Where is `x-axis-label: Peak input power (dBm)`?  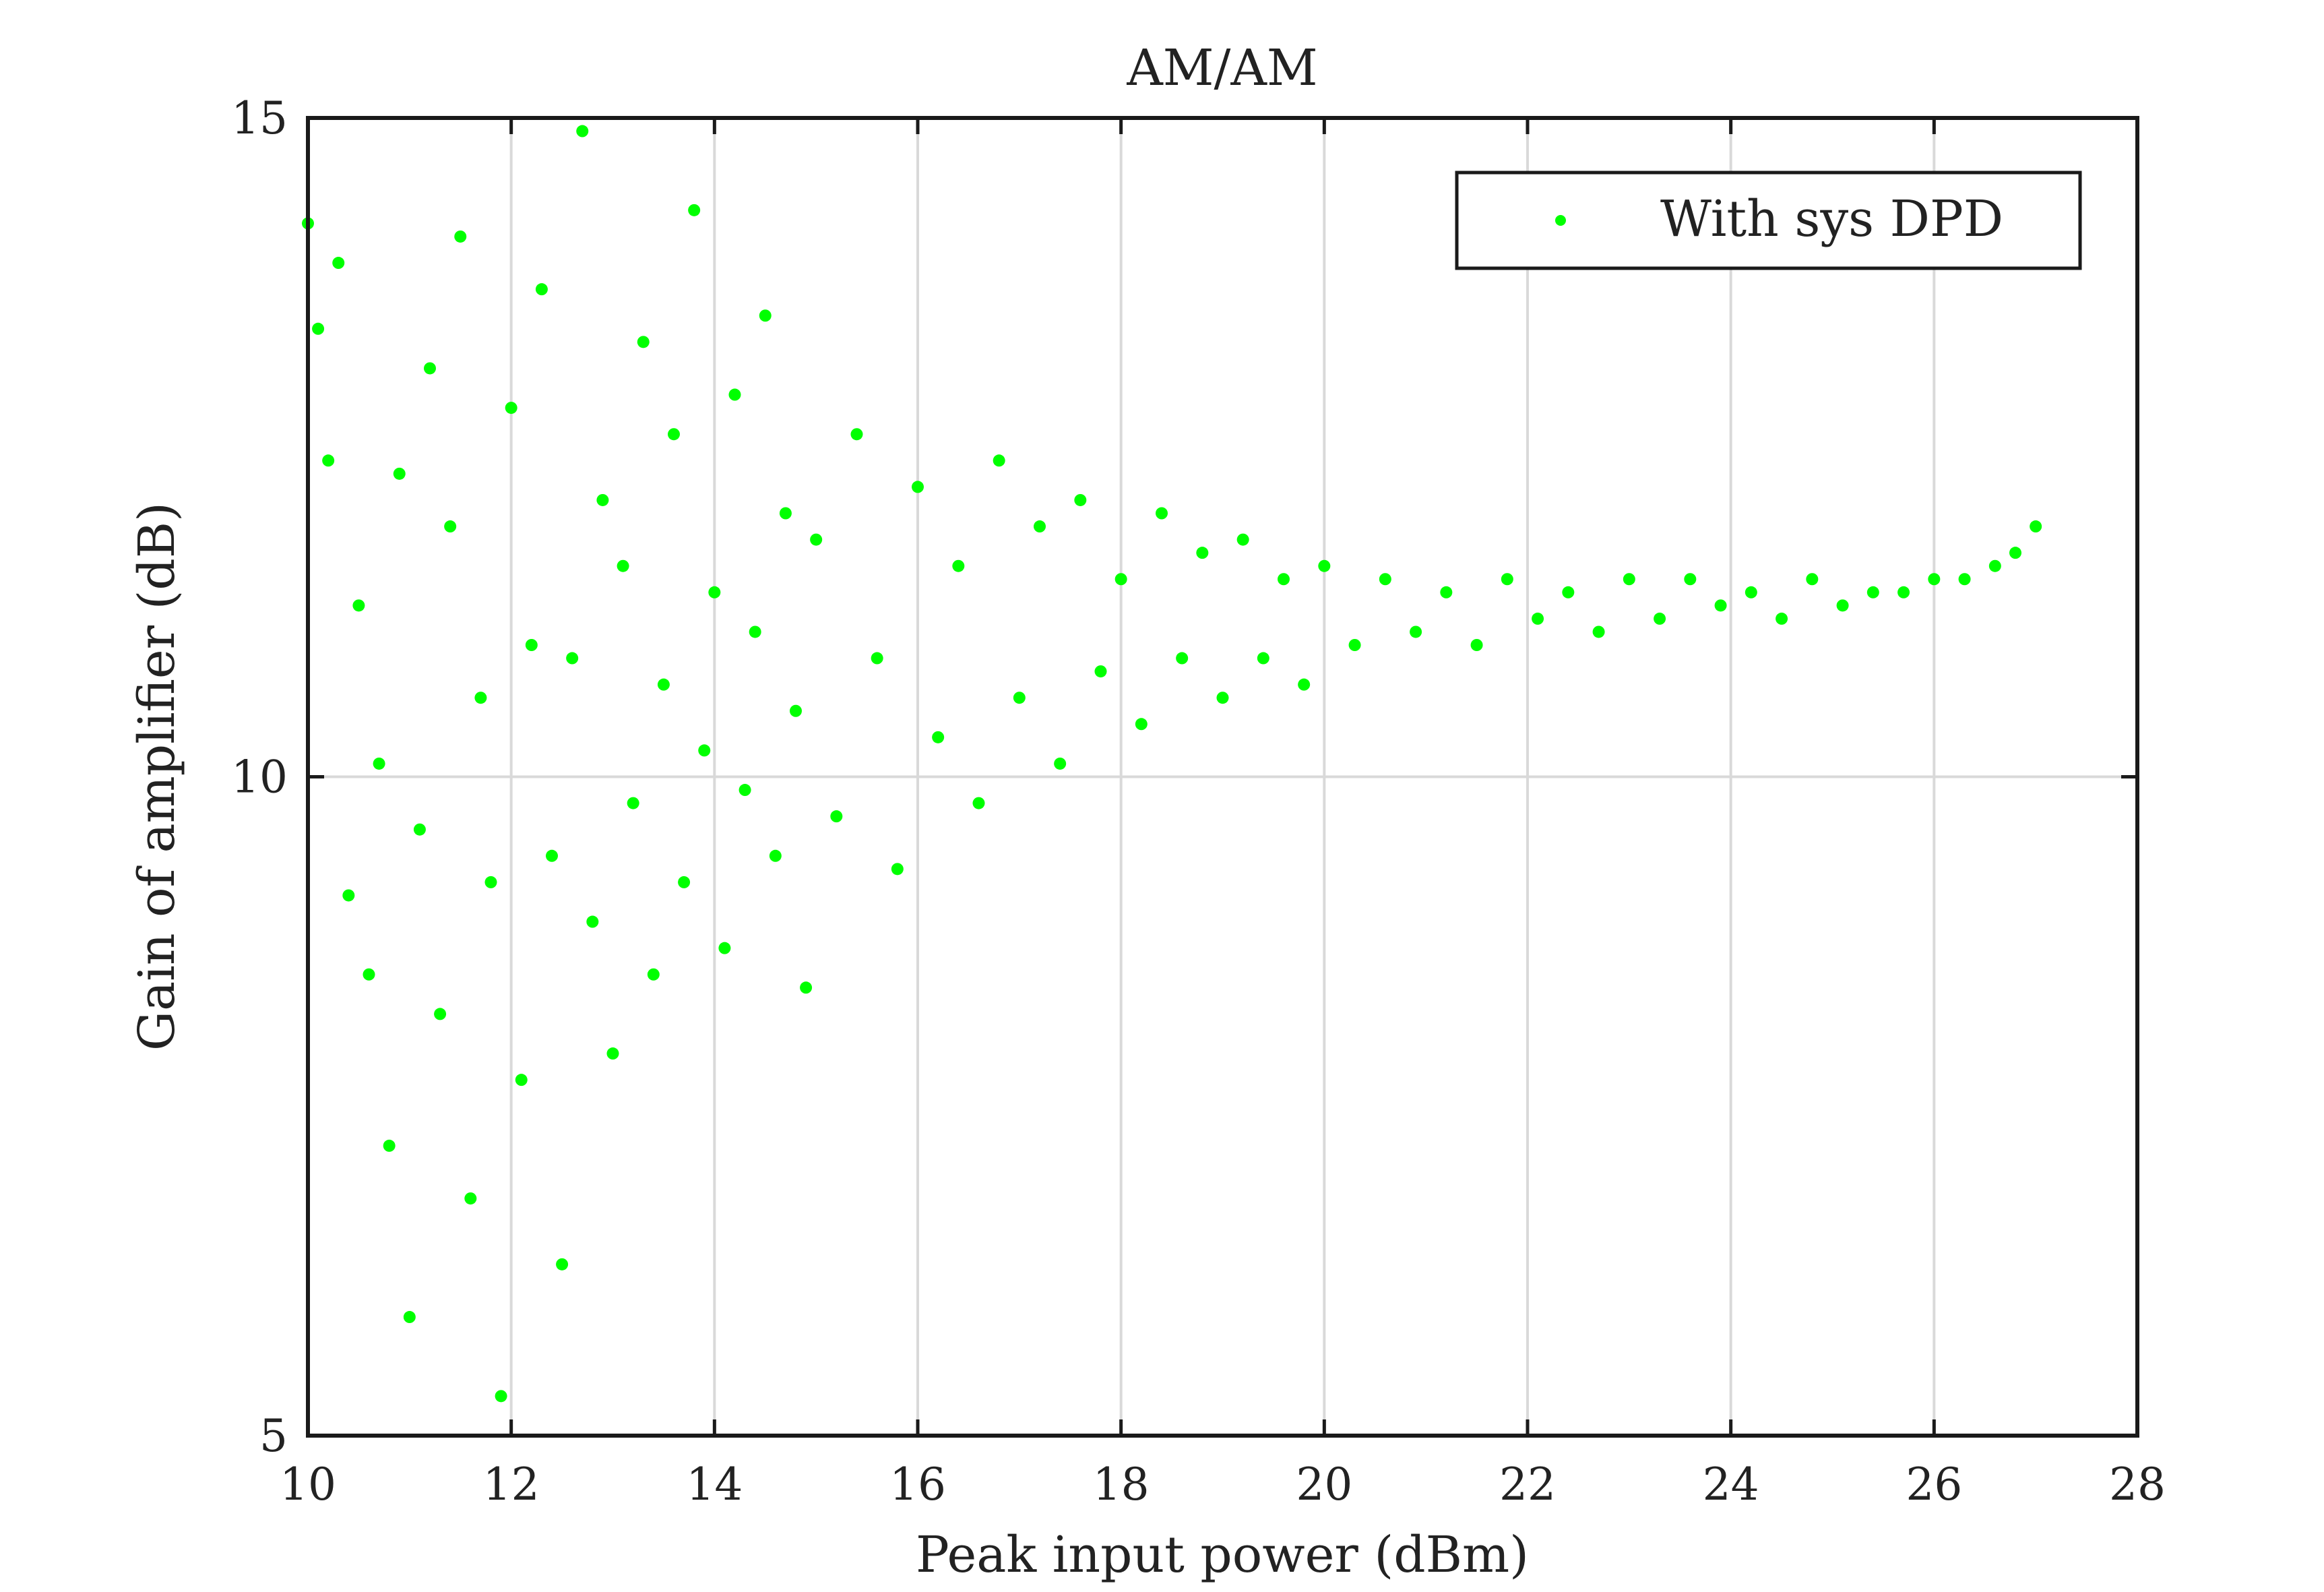
x-axis-label: Peak input power (dBm) is located at coordinates (1222, 1555).